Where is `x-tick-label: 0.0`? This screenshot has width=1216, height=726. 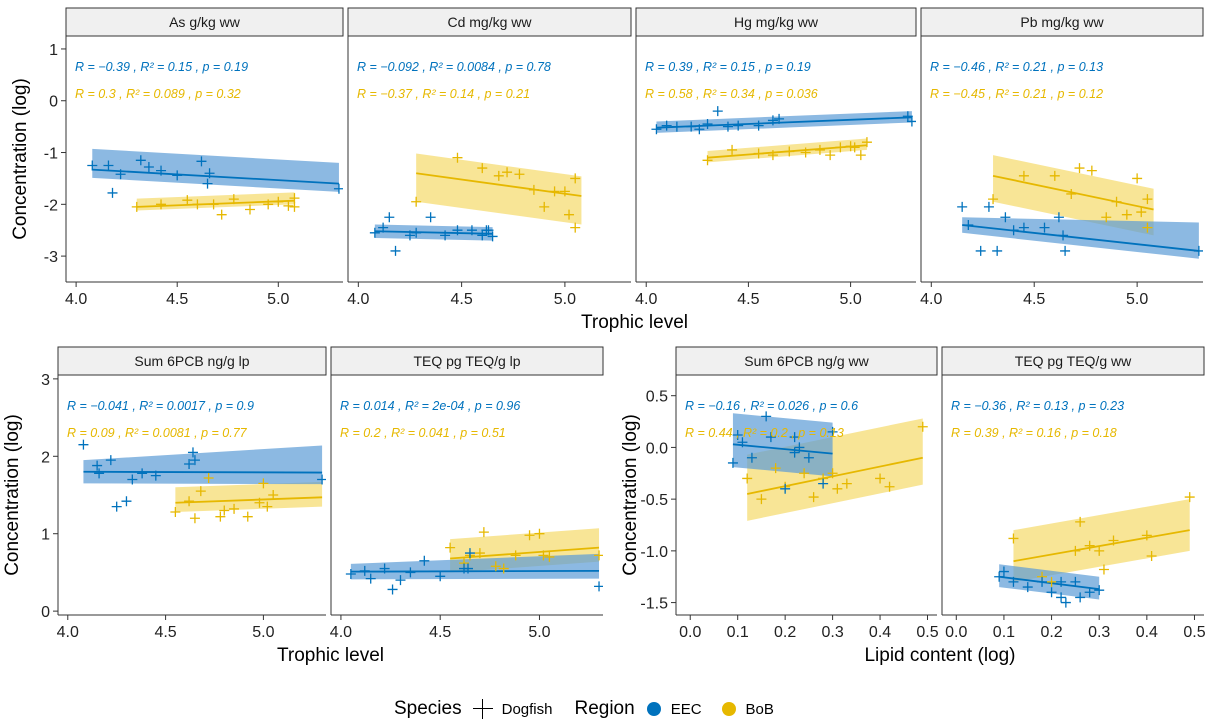 x-tick-label: 0.0 is located at coordinates (956, 632).